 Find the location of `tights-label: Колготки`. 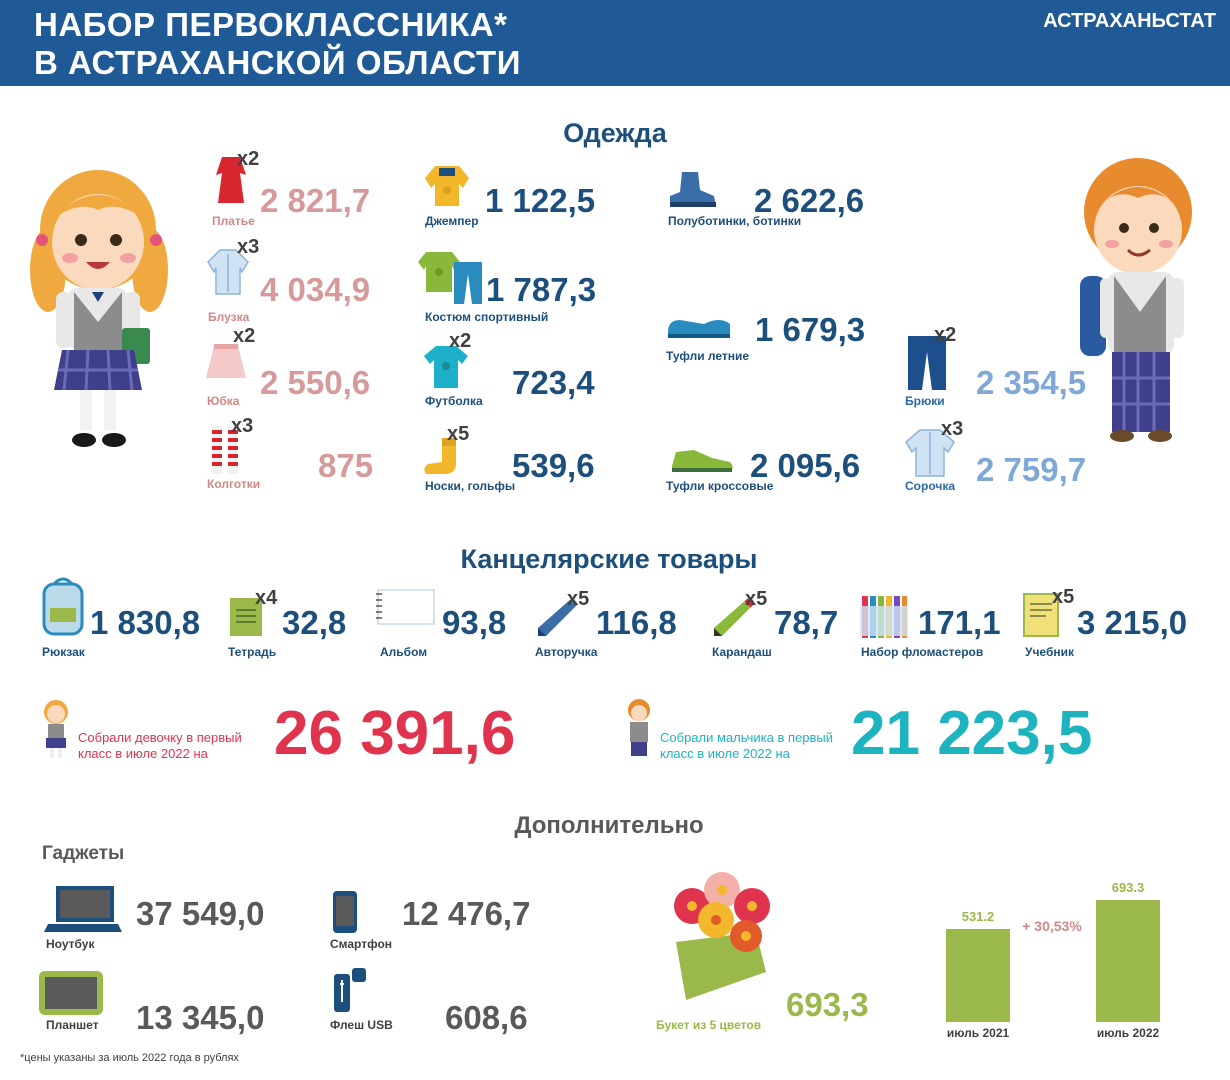

tights-label: Колготки is located at coordinates (234, 484).